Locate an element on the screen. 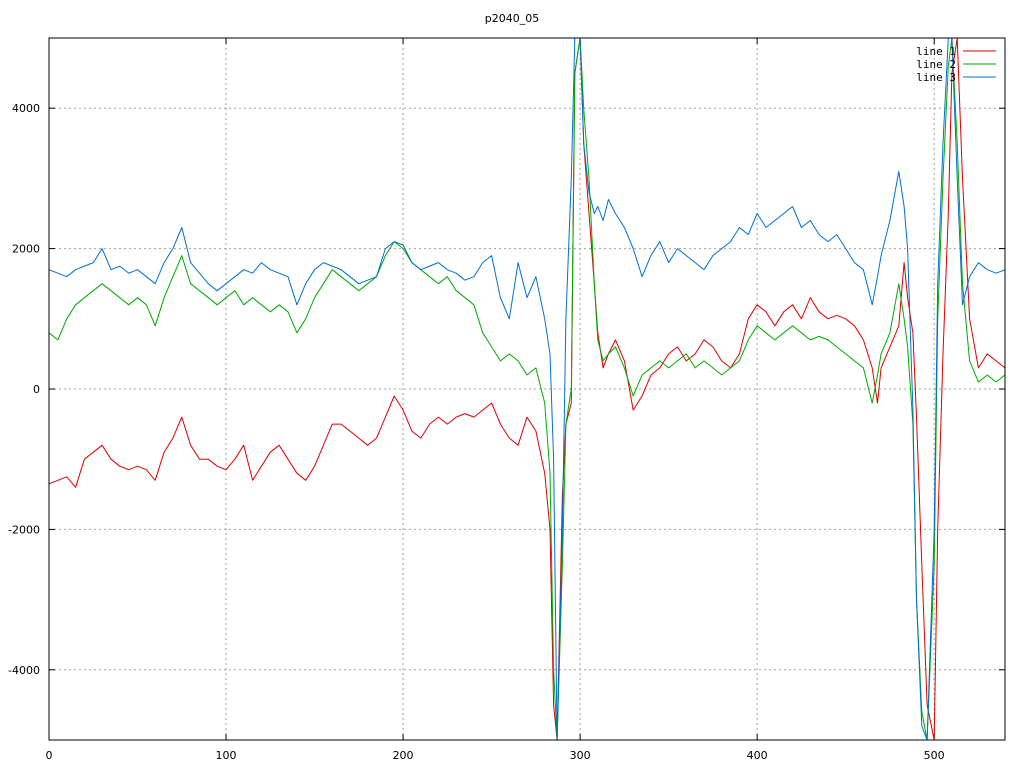 Image resolution: width=1024 pixels, height=768 pixels. x-tick-label: 0 is located at coordinates (49, 755).